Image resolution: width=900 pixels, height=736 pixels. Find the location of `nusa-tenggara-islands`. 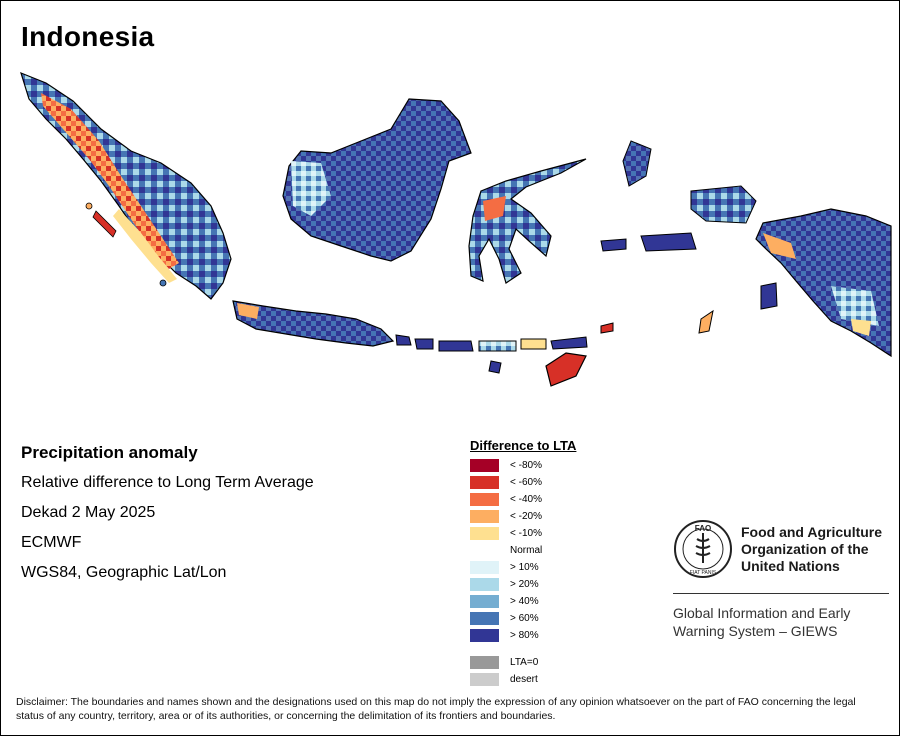

nusa-tenggara-islands is located at coordinates (504, 354).